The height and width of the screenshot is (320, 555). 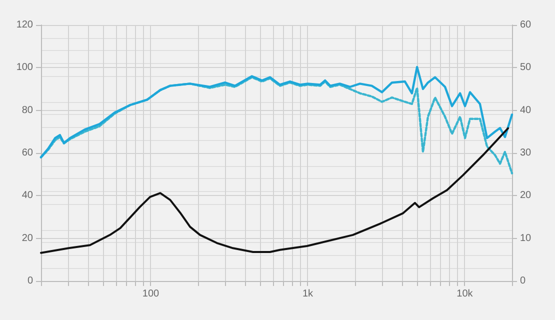 What do you see at coordinates (526, 238) in the screenshot?
I see `y2-tick-label: 10` at bounding box center [526, 238].